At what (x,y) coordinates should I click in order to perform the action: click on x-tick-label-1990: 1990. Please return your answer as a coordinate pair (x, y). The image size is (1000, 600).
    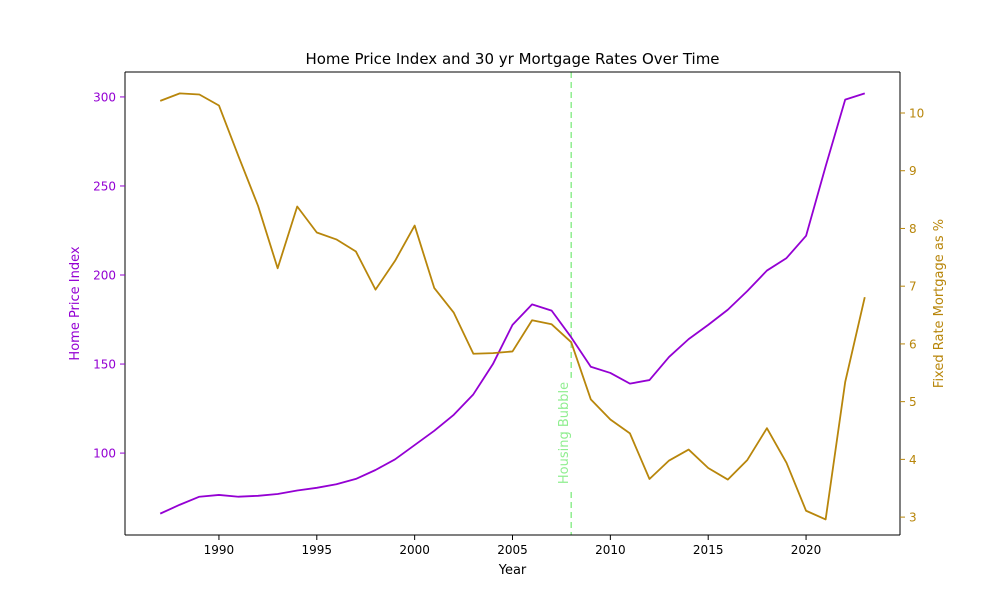
    Looking at the image, I should click on (219, 550).